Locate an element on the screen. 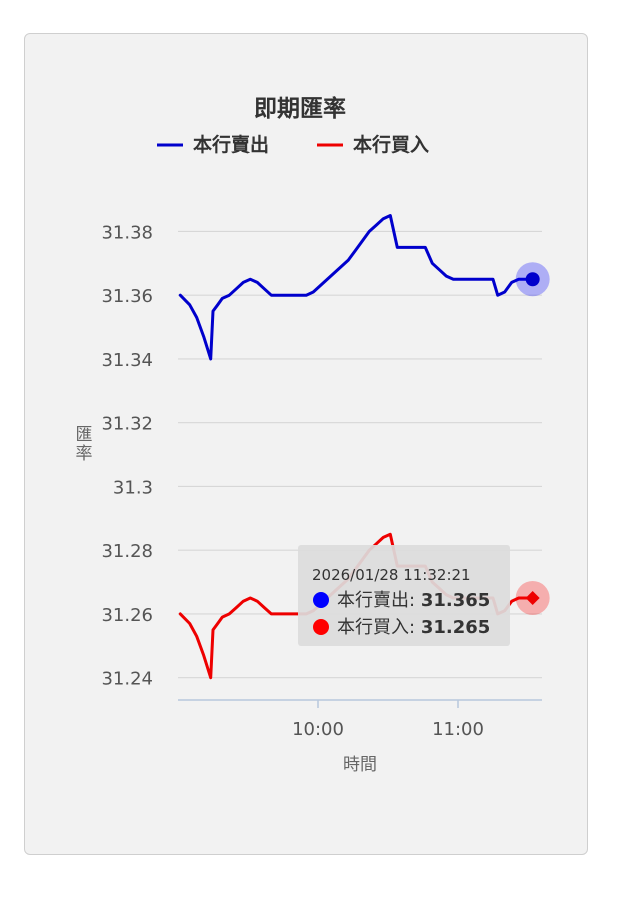  legend-label-buy: 本行買入 is located at coordinates (391, 144).